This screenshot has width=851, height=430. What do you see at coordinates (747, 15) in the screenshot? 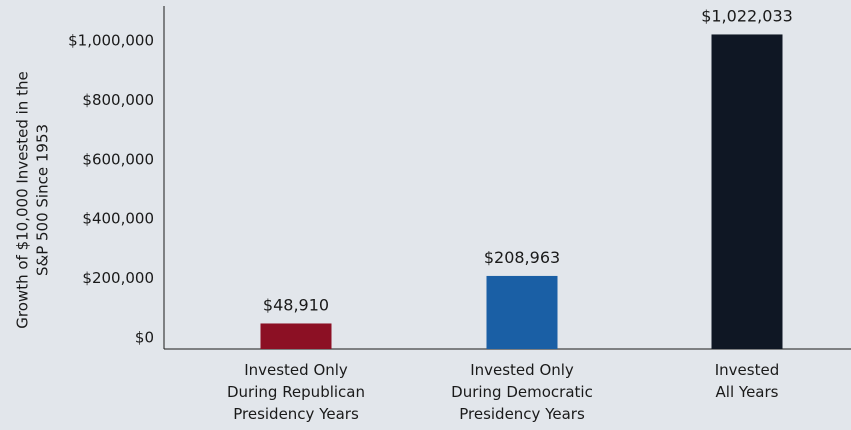
I see `bar-value-label: $1,022,033` at bounding box center [747, 15].